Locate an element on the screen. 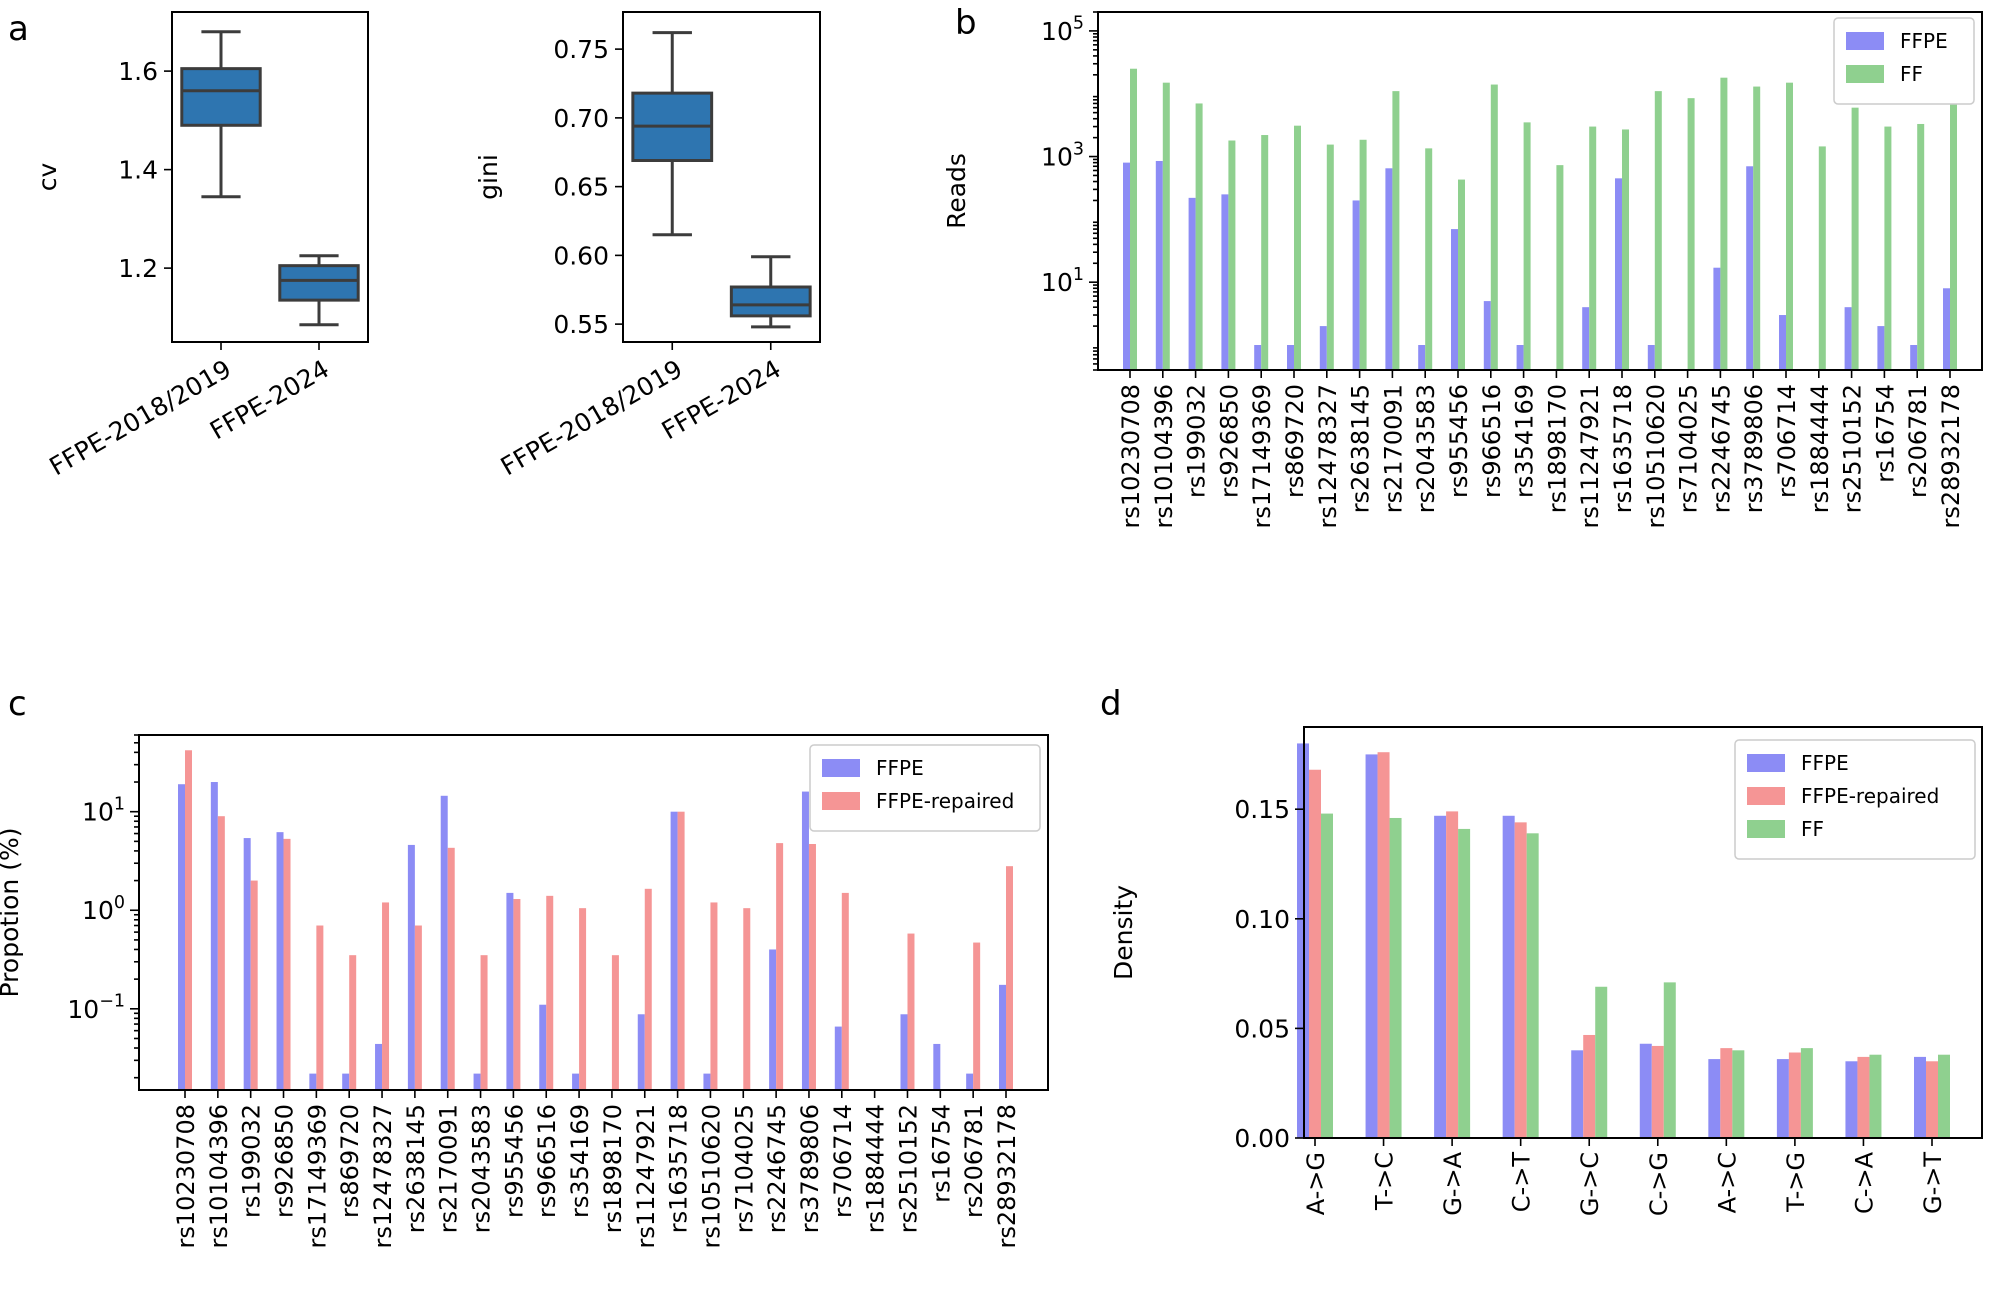  x-tick-label: A->C is located at coordinates (1727, 1182).